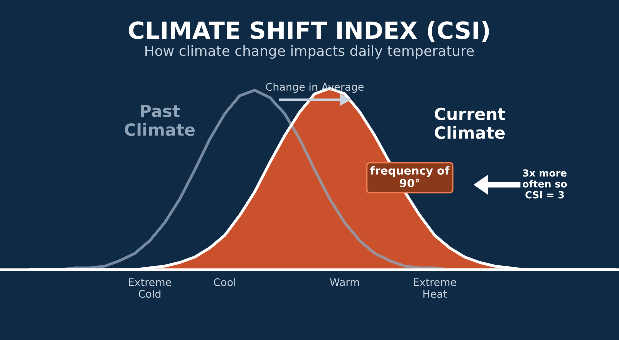 This screenshot has height=340, width=619. Describe the element at coordinates (410, 177) in the screenshot. I see `annotation: frequency of 90°` at that location.